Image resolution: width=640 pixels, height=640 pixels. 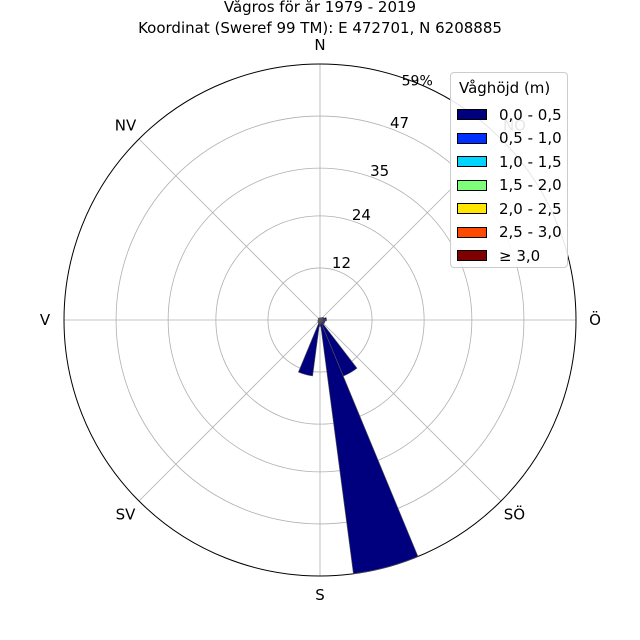 I want to click on wave-bars, so click(x=358, y=445).